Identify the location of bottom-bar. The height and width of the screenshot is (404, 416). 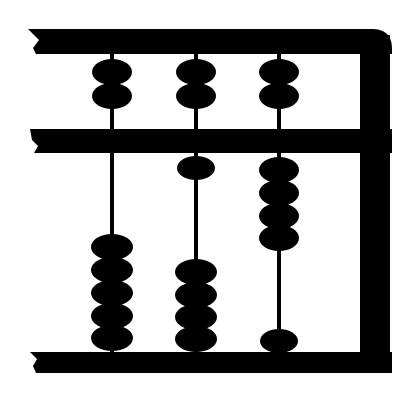
(211, 362).